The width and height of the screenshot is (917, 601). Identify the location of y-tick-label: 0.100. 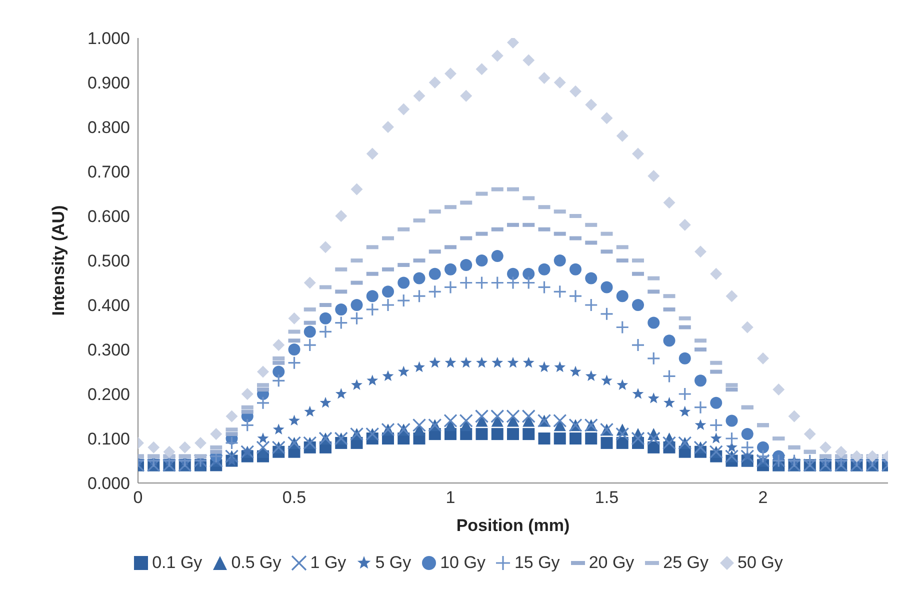
(108, 439).